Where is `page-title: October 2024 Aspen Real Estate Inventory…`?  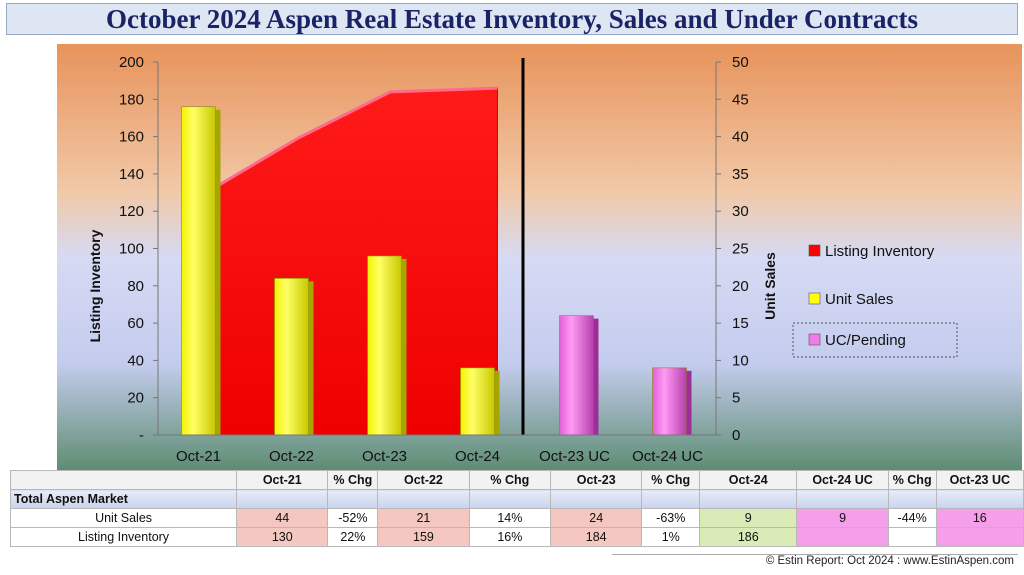 page-title: October 2024 Aspen Real Estate Inventory… is located at coordinates (511, 18).